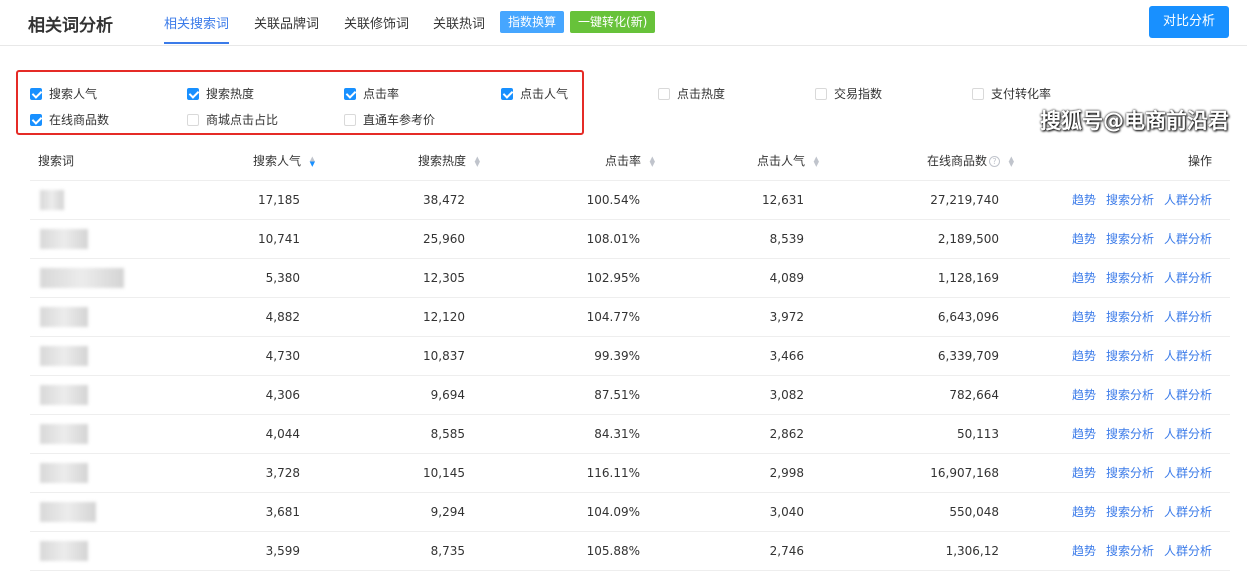 The image size is (1247, 576). What do you see at coordinates (534, 93) in the screenshot?
I see `filter-checkbox: 点击人气` at bounding box center [534, 93].